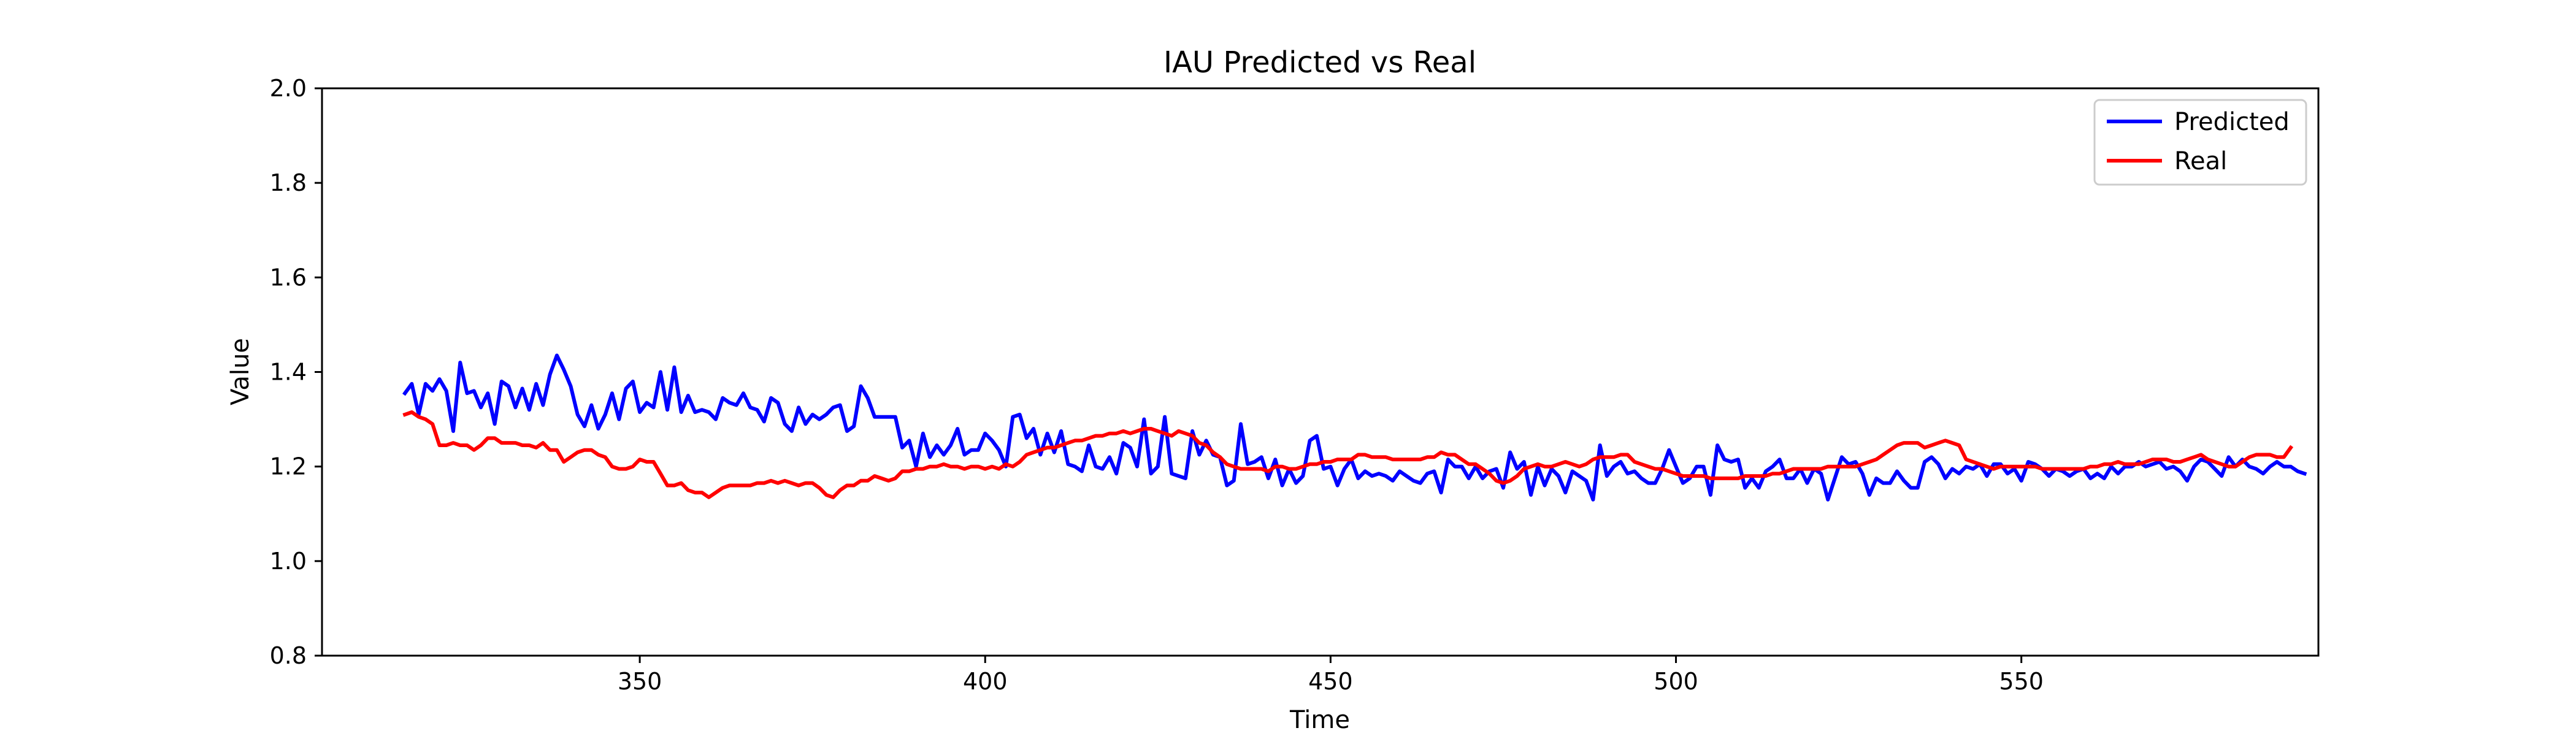 The height and width of the screenshot is (736, 2576). What do you see at coordinates (1319, 720) in the screenshot?
I see `x-axis-label: Time` at bounding box center [1319, 720].